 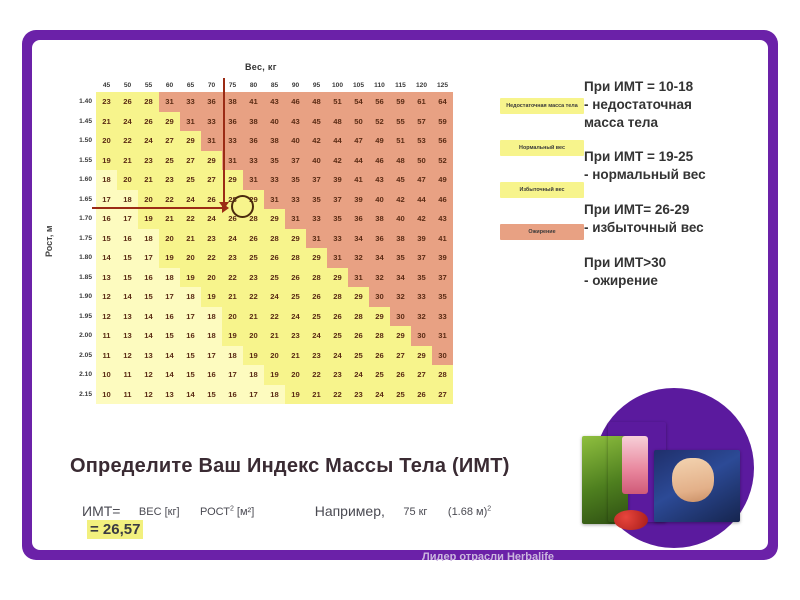 I want to click on height-row-header: 1.80, so click(x=85, y=258).